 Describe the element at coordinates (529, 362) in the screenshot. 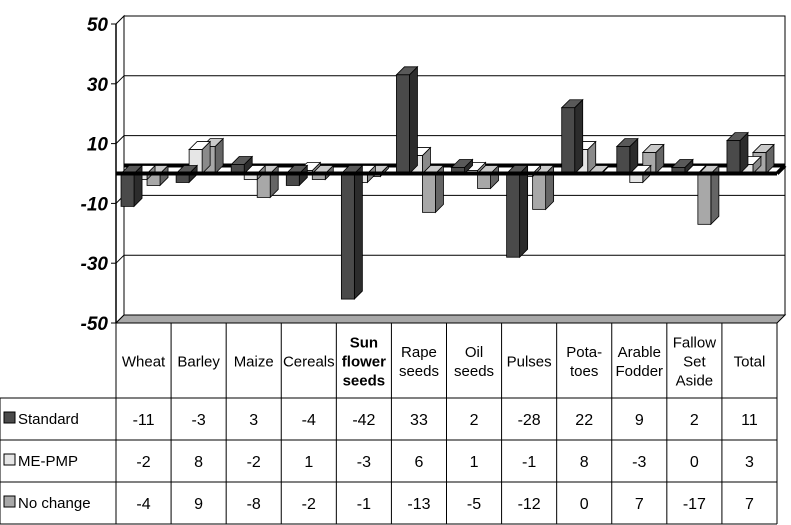

I see `x-tick-label: Pulses` at that location.